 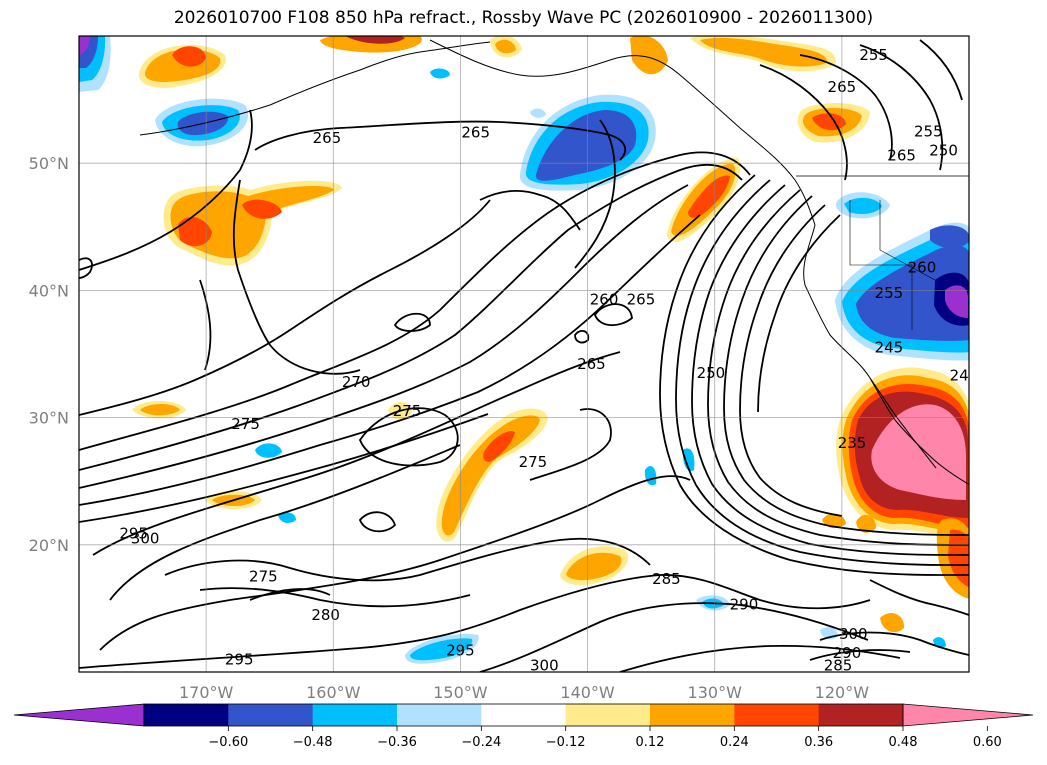 I want to click on contour-label: 240, so click(x=964, y=376).